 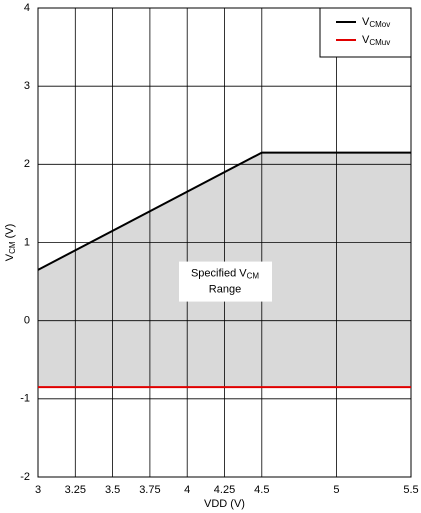 What do you see at coordinates (25, 477) in the screenshot?
I see `y-tick-label: -2` at bounding box center [25, 477].